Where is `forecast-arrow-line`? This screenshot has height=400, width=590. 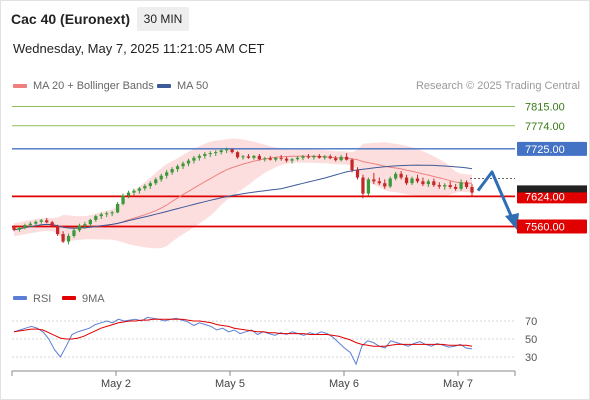
forecast-arrow-line is located at coordinates (495, 194).